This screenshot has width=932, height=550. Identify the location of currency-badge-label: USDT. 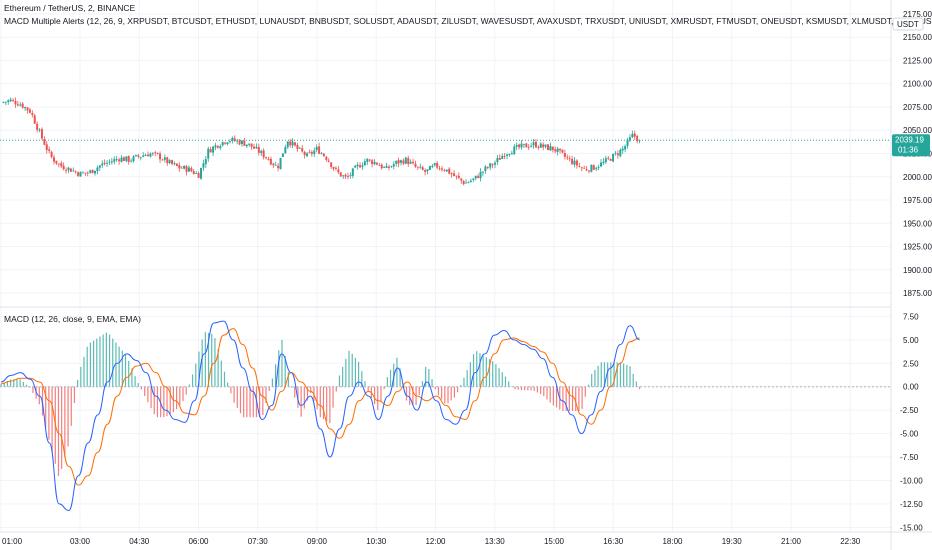
(908, 24).